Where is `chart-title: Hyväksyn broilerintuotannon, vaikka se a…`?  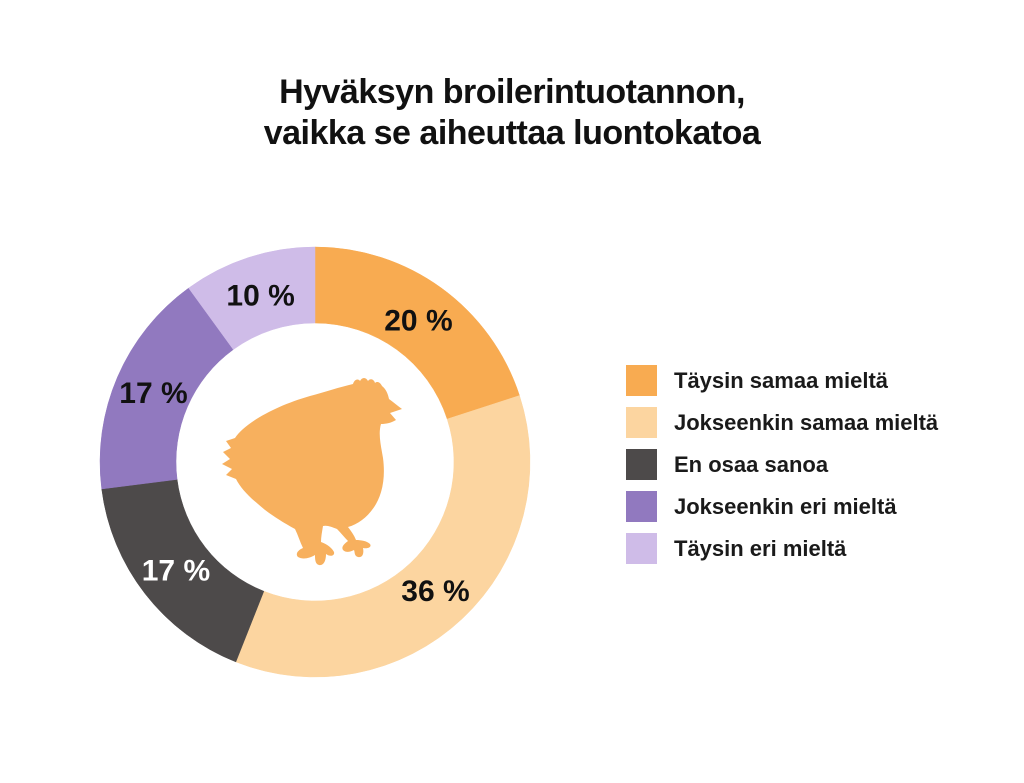 chart-title: Hyväksyn broilerintuotannon, vaikka se a… is located at coordinates (512, 113).